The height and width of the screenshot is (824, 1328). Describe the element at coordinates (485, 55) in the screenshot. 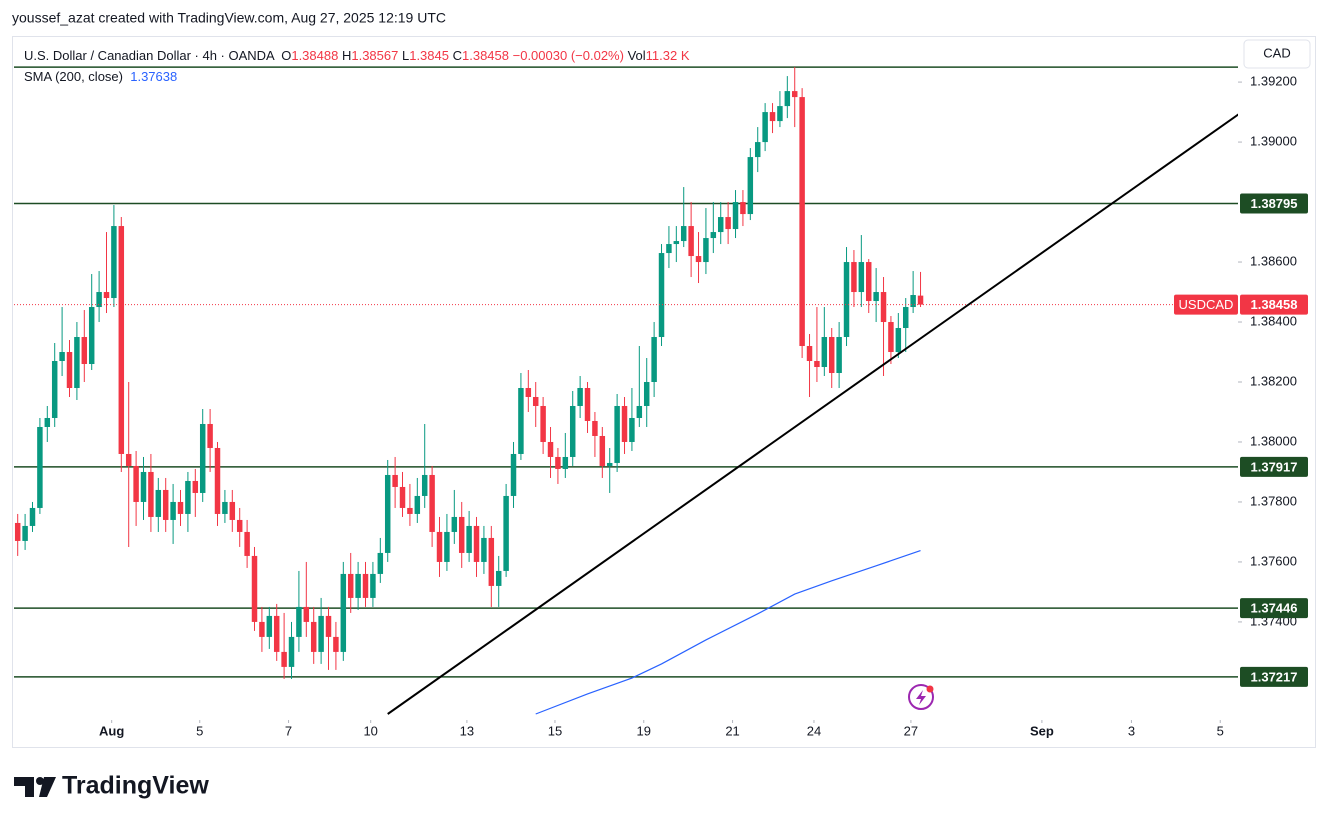

I see `close: 1.38458` at that location.